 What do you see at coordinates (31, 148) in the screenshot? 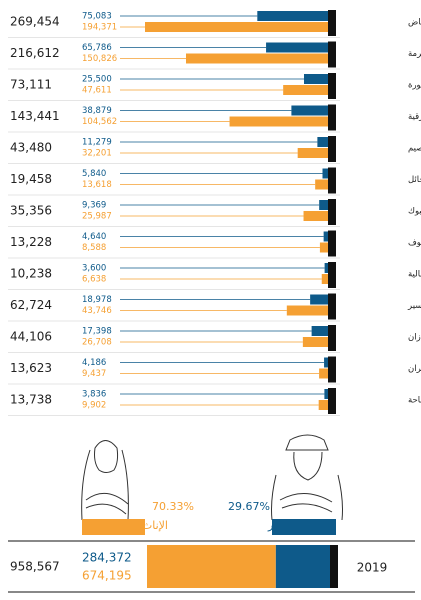
I see `region-total: 43,480` at bounding box center [31, 148].